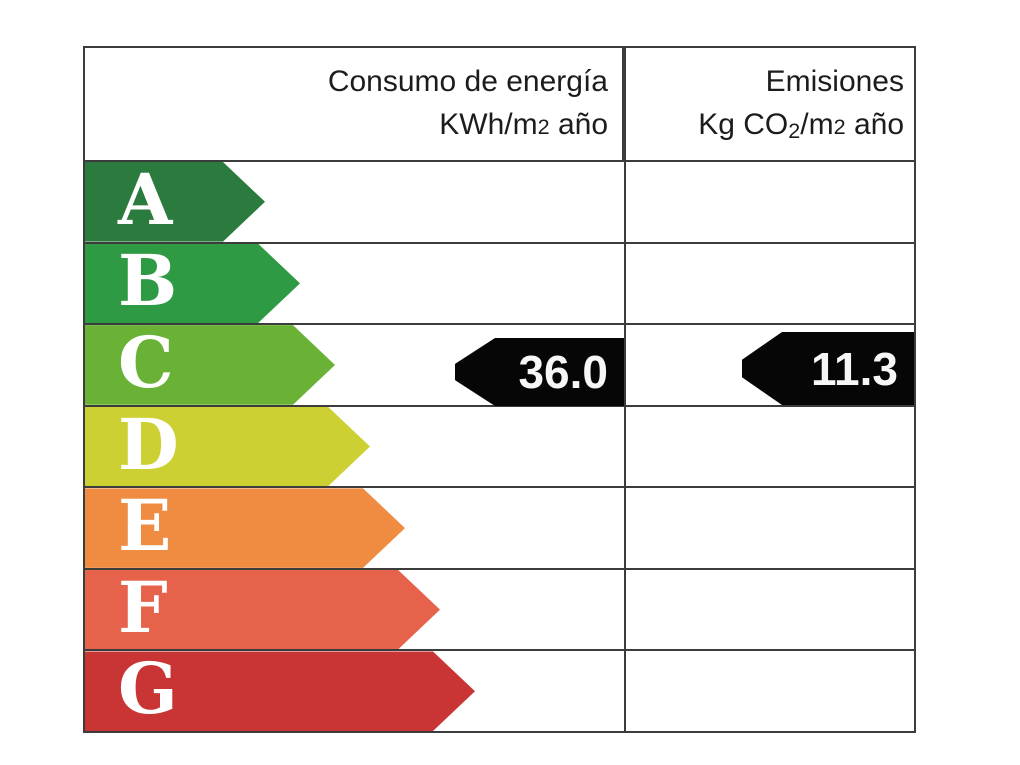  Describe the element at coordinates (227, 447) in the screenshot. I see `rating-arrow-d: D` at that location.